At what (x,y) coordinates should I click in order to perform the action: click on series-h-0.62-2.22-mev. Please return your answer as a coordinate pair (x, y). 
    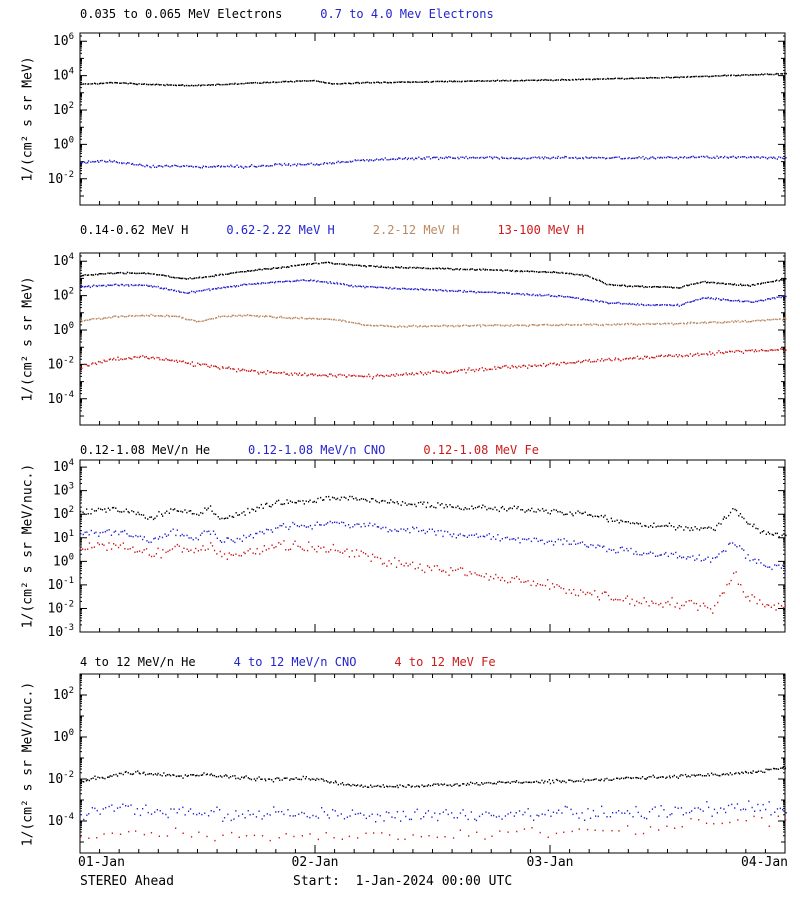
    Looking at the image, I should click on (433, 293).